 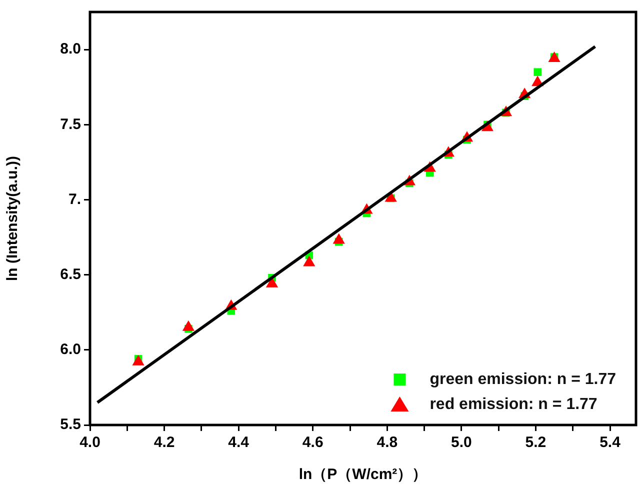 What do you see at coordinates (90, 443) in the screenshot?
I see `x-tick-label: 4.0` at bounding box center [90, 443].